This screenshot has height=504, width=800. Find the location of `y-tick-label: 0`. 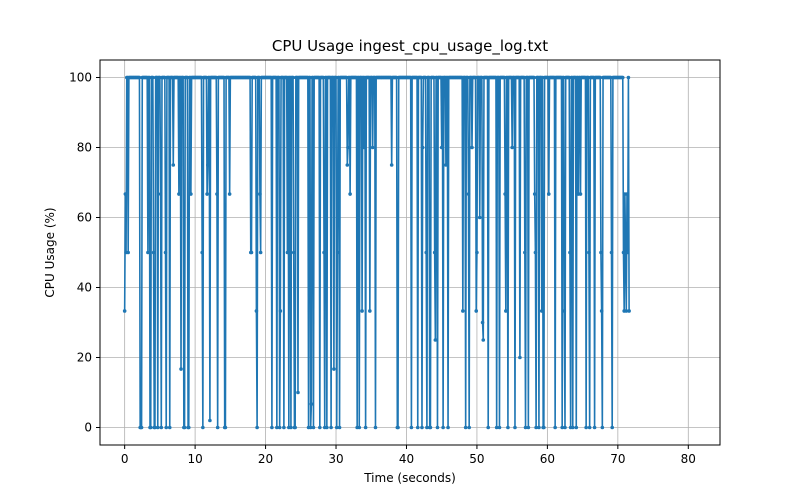

y-tick-label: 0 is located at coordinates (88, 428).